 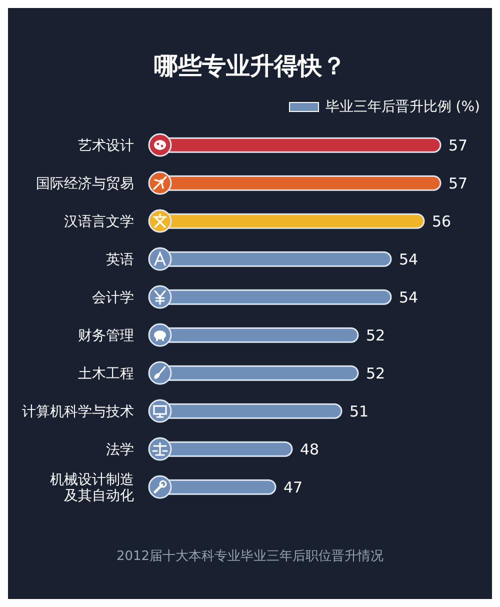 What do you see at coordinates (106, 374) in the screenshot?
I see `y-tick-label: 土木工程` at bounding box center [106, 374].